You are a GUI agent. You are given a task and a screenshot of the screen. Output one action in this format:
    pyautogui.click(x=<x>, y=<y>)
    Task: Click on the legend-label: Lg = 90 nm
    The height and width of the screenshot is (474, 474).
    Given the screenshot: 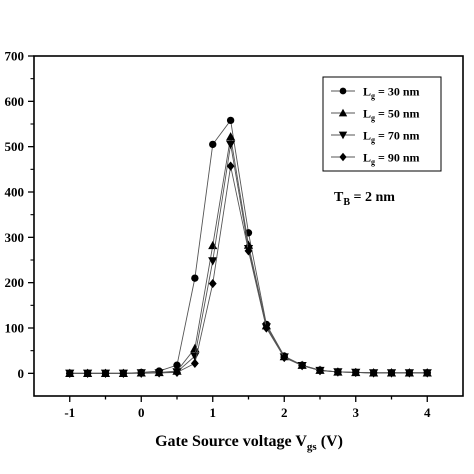 What is the action you would take?
    pyautogui.click(x=391, y=159)
    